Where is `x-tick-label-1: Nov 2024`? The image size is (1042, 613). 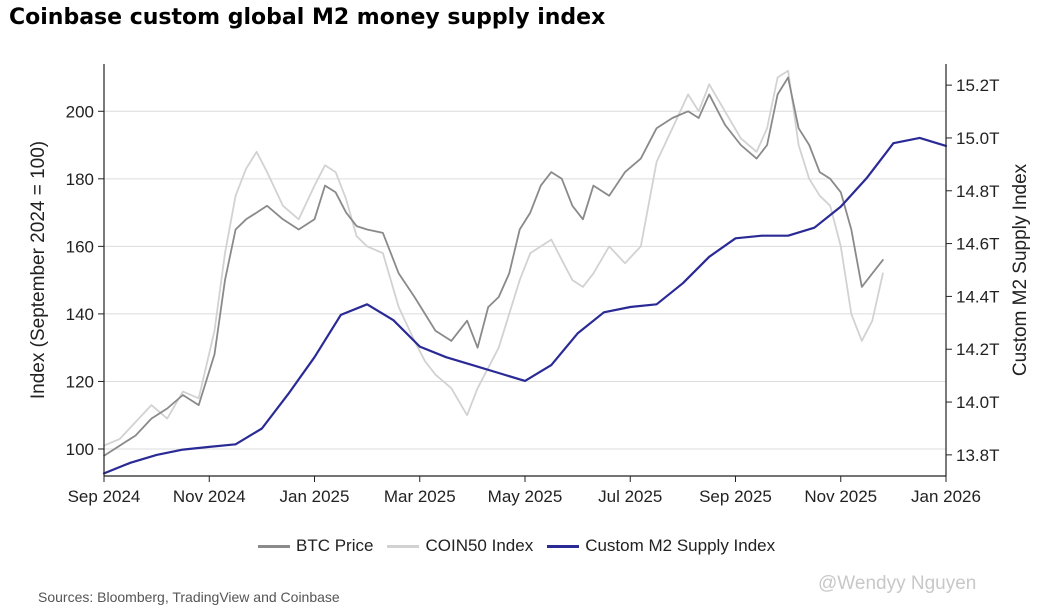
x-tick-label-1: Nov 2024 is located at coordinates (209, 496).